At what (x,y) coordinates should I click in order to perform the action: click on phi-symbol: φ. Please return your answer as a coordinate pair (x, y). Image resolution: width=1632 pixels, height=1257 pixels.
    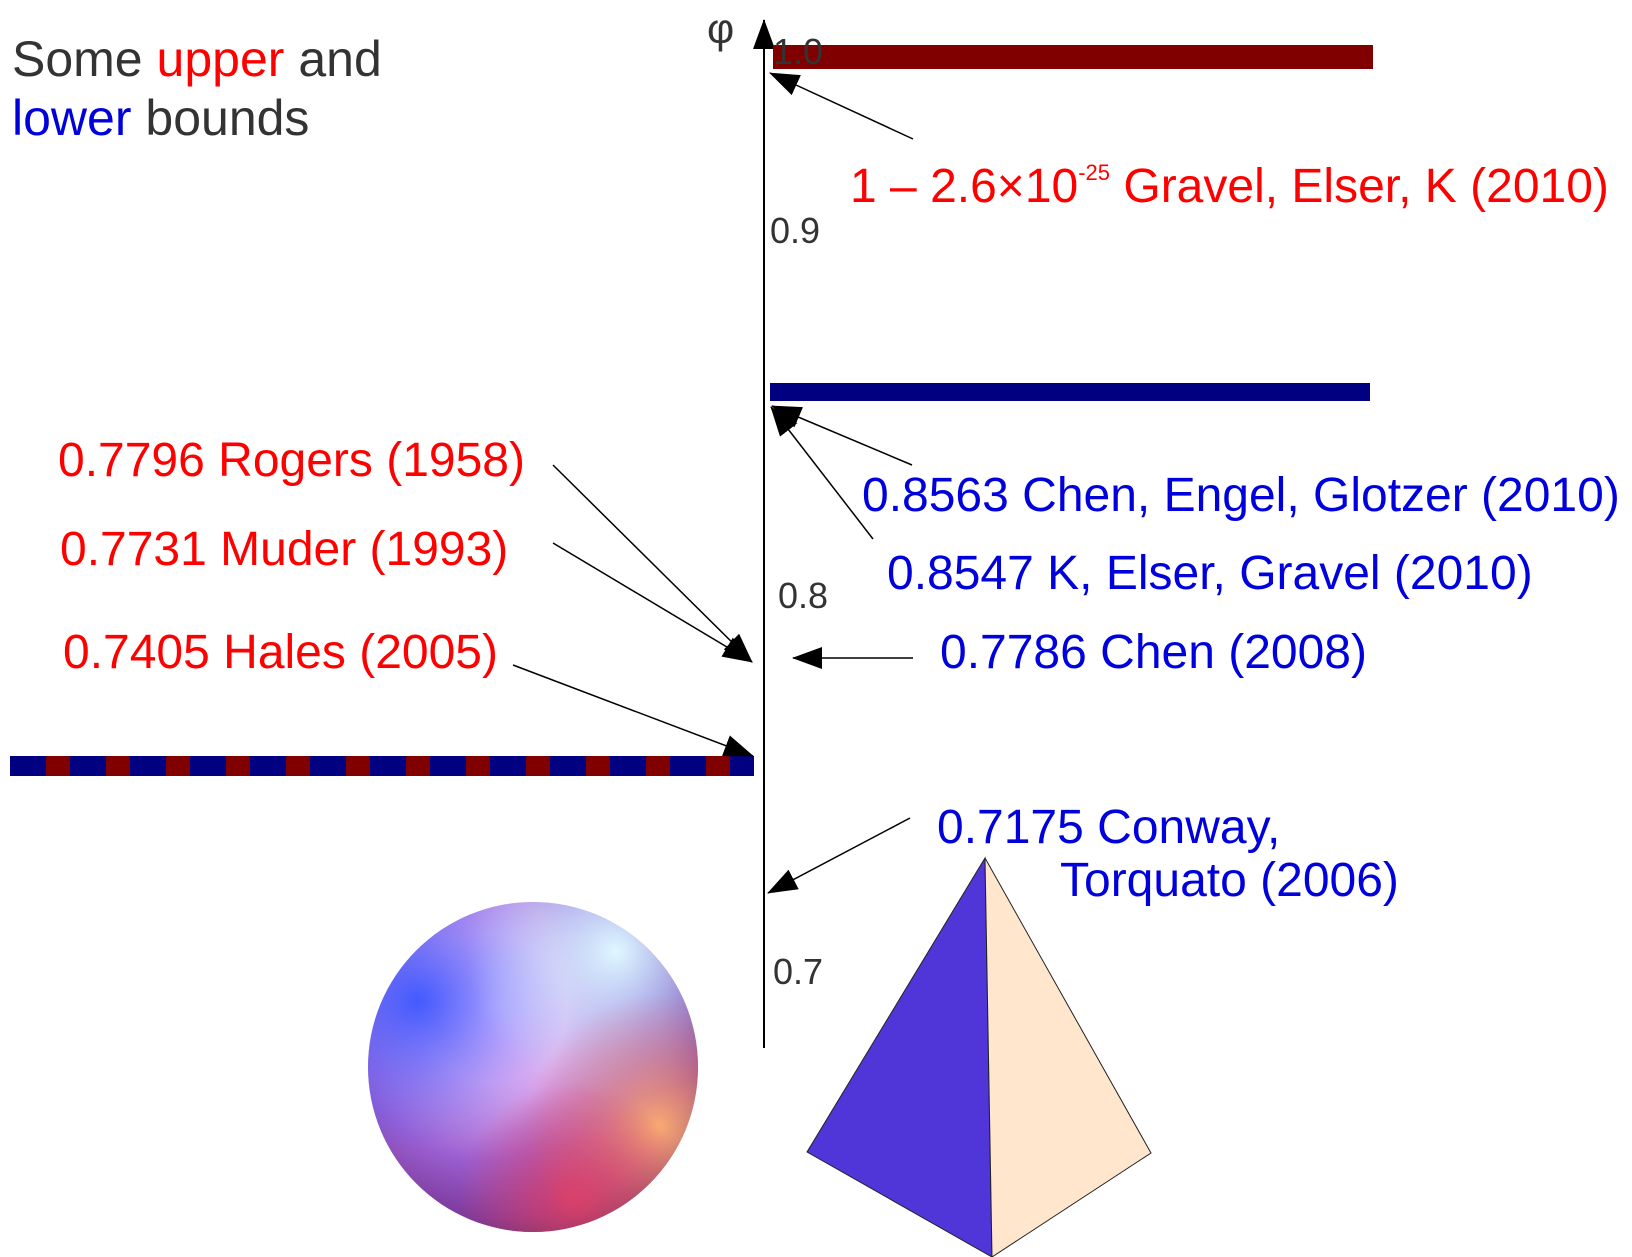
    Looking at the image, I should click on (721, 28).